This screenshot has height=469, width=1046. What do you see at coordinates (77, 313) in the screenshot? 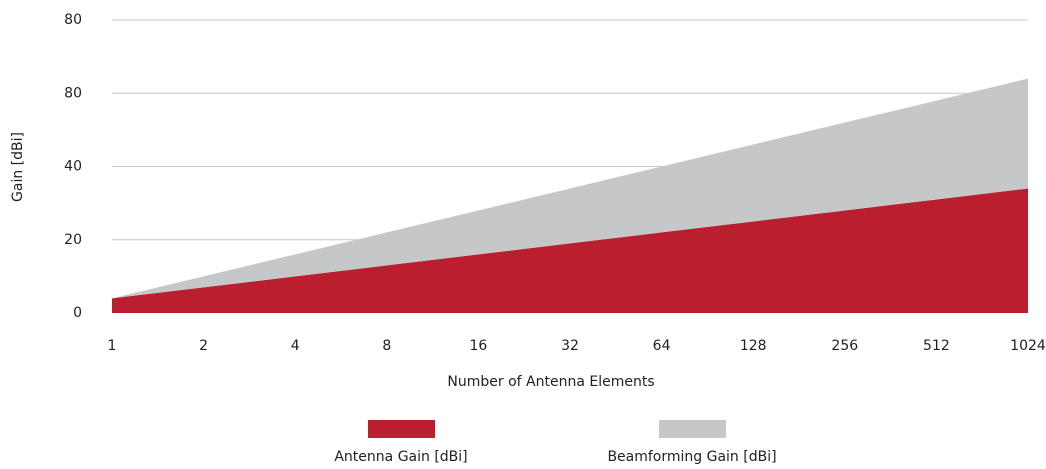
I see `y-tick-label: 0` at bounding box center [77, 313].